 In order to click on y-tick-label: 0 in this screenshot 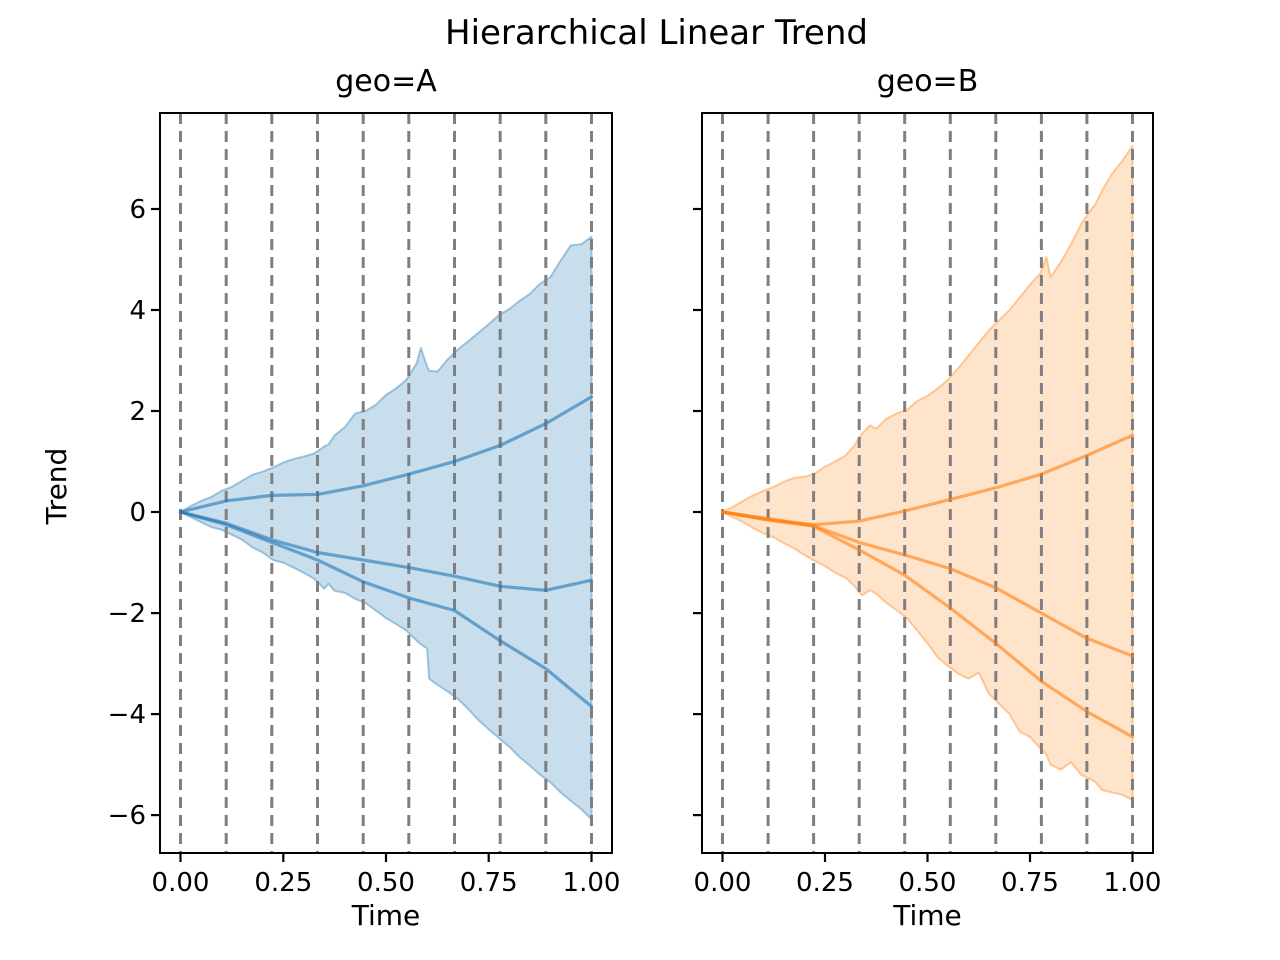, I will do `click(137, 513)`.